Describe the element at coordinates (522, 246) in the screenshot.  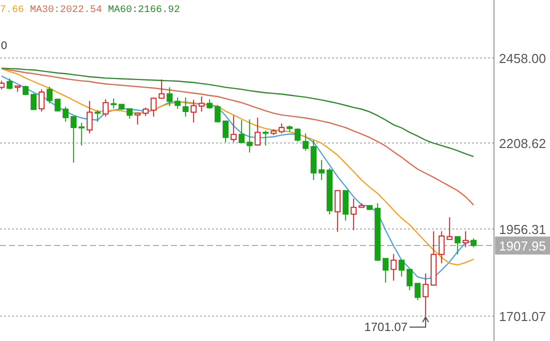
I see `ref-line-label: 1907.95` at that location.